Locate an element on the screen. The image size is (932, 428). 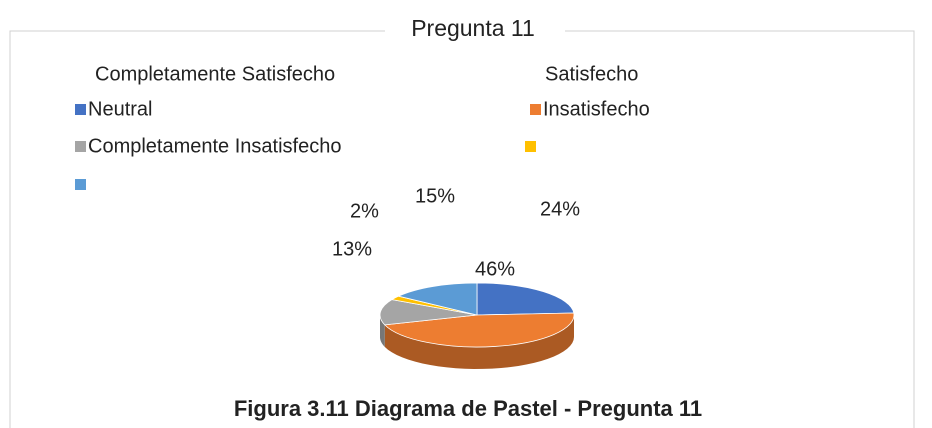
data-label: 46% is located at coordinates (495, 269).